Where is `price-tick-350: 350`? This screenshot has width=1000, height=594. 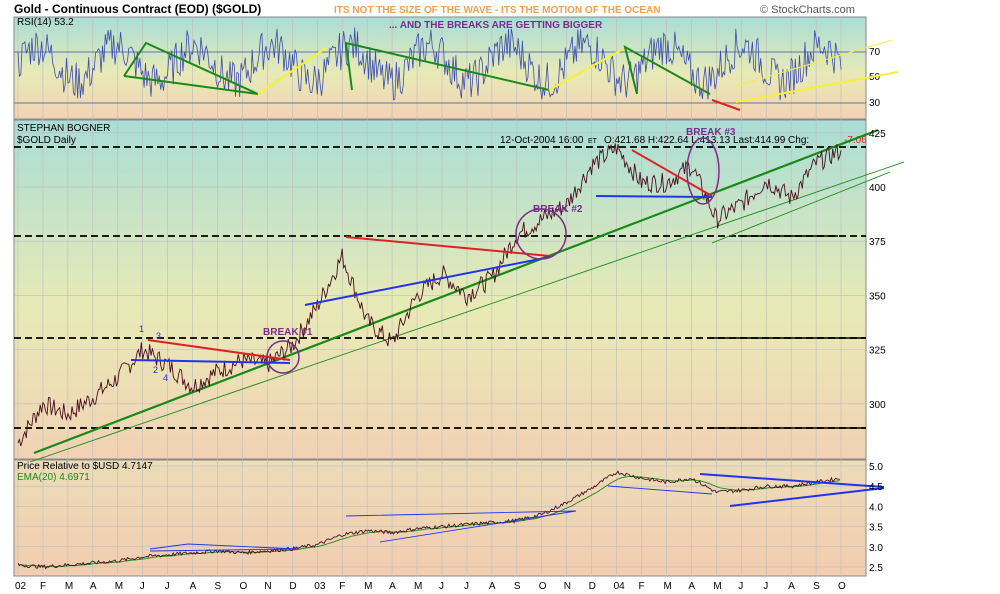
price-tick-350: 350 is located at coordinates (877, 296).